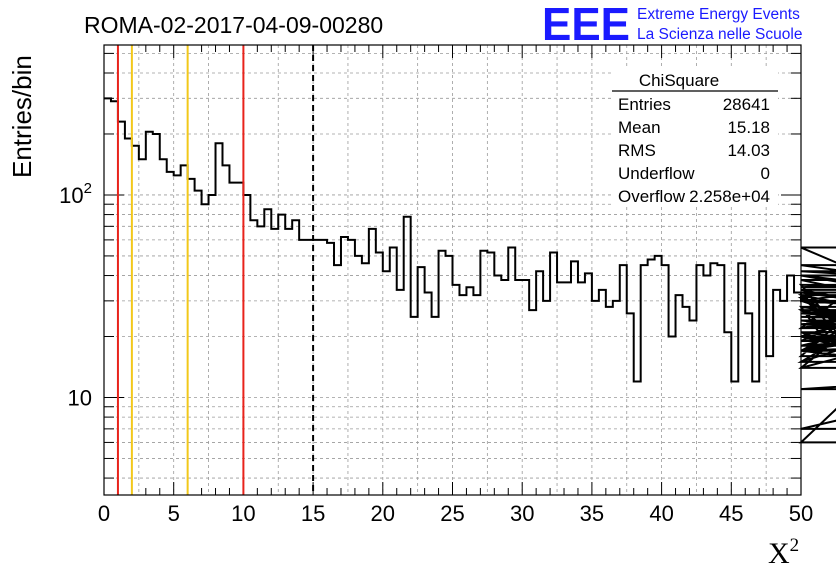 The width and height of the screenshot is (836, 572). What do you see at coordinates (104, 513) in the screenshot?
I see `x-tick-label: 0` at bounding box center [104, 513].